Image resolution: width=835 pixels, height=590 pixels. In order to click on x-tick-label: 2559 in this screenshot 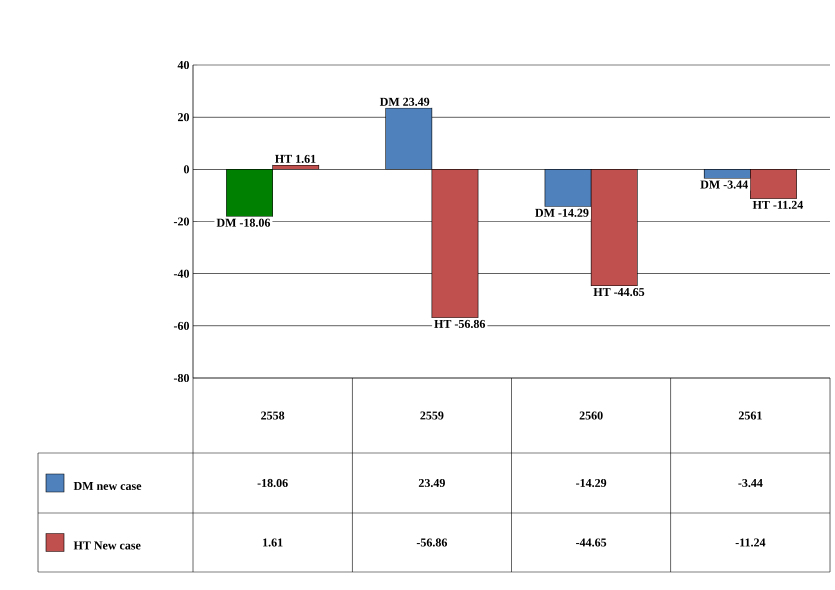, I will do `click(432, 415)`.